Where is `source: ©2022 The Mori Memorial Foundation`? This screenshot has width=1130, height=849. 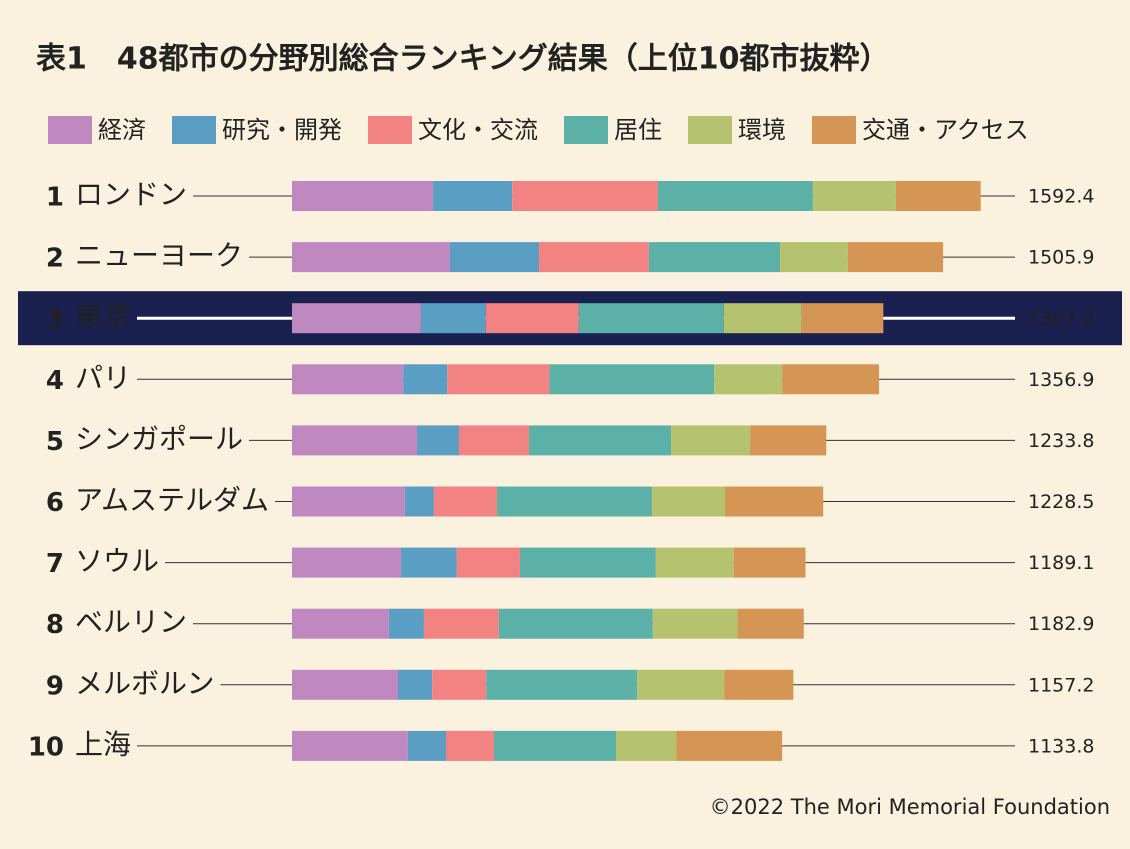
source: ©2022 The Mori Memorial Foundation is located at coordinates (910, 807).